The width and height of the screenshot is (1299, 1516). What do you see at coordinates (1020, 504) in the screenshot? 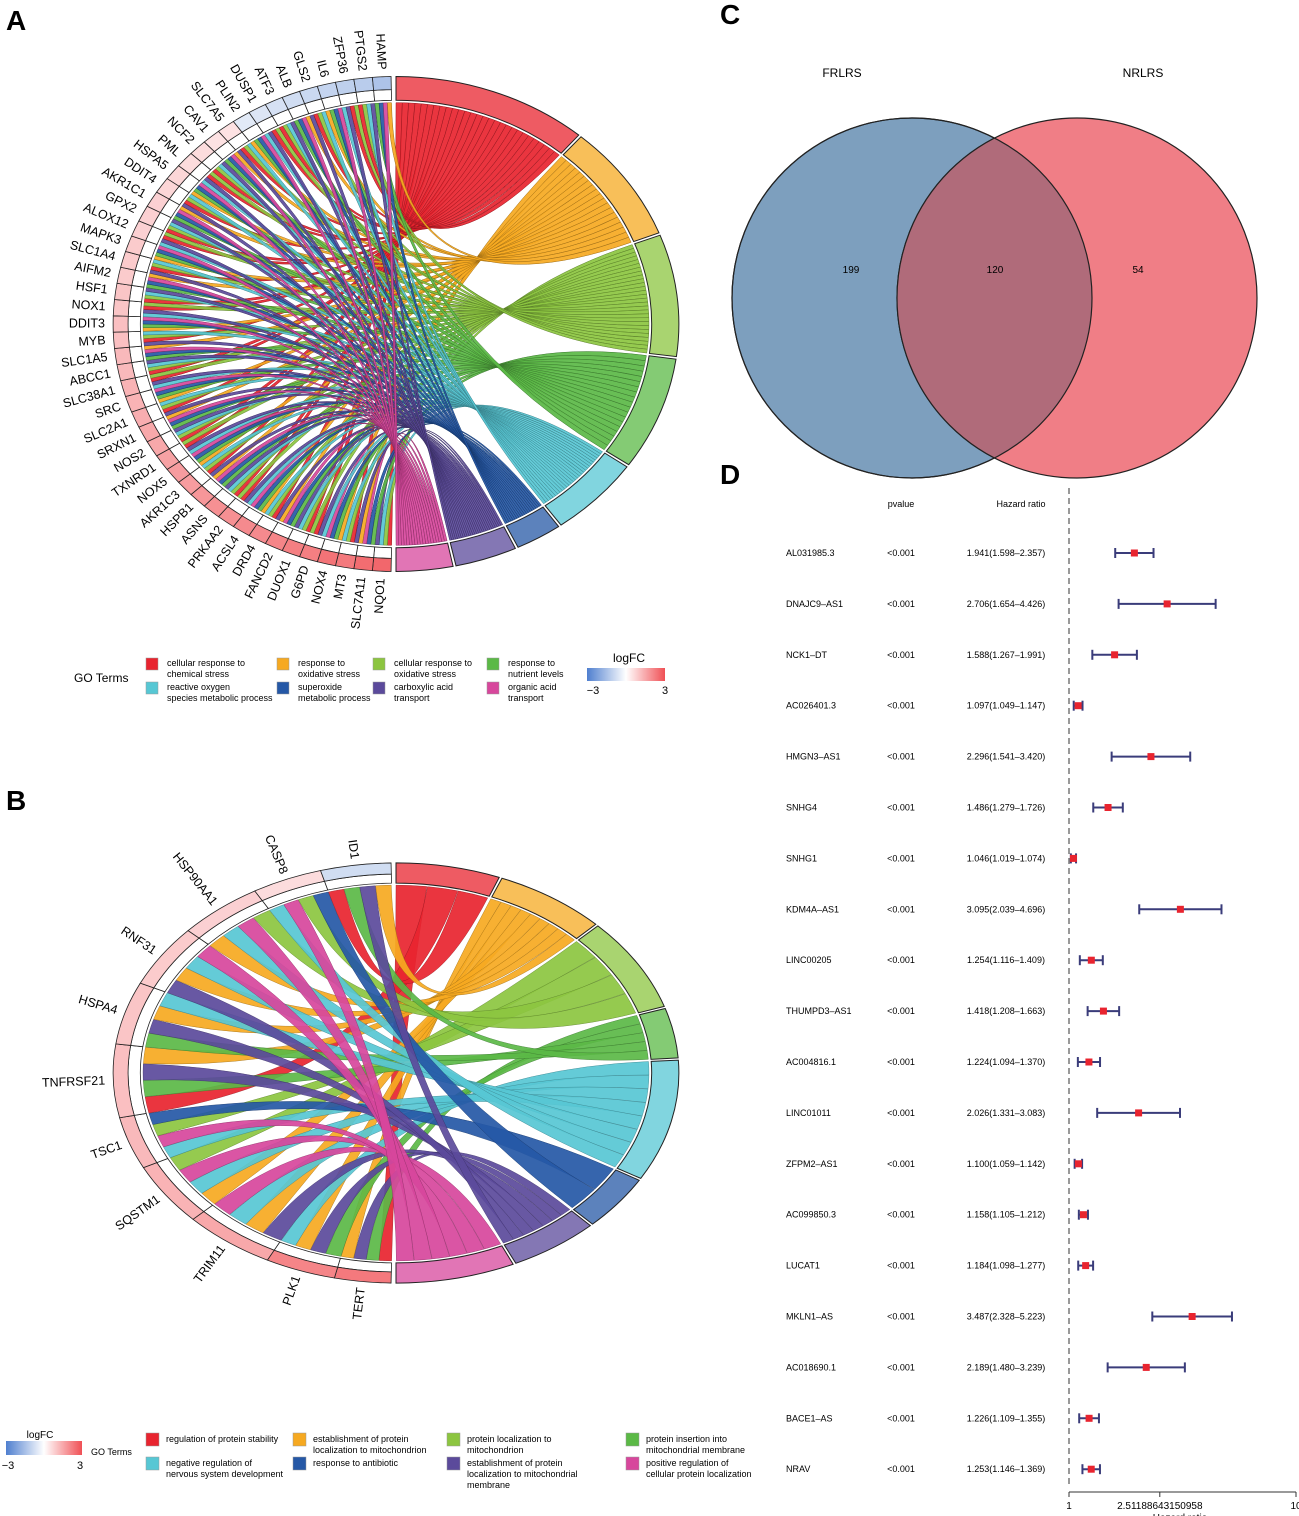
I see `forest-header-hazard-ratio: Hazard ratio` at bounding box center [1020, 504].